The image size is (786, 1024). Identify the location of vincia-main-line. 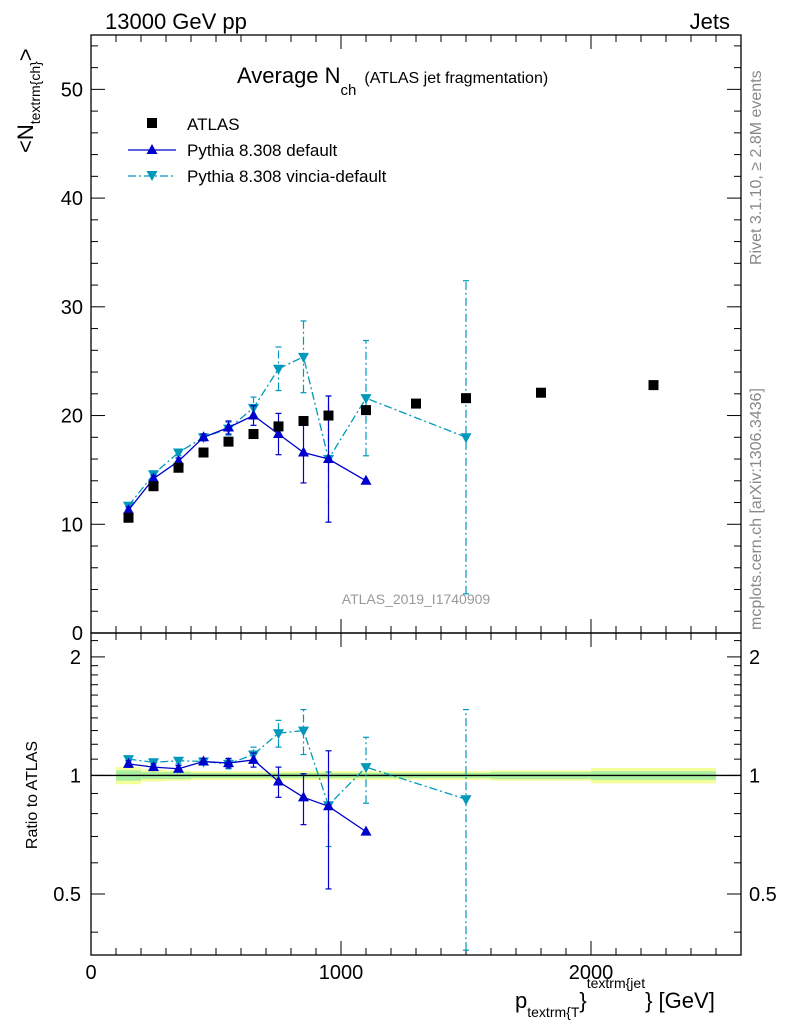
(297, 431).